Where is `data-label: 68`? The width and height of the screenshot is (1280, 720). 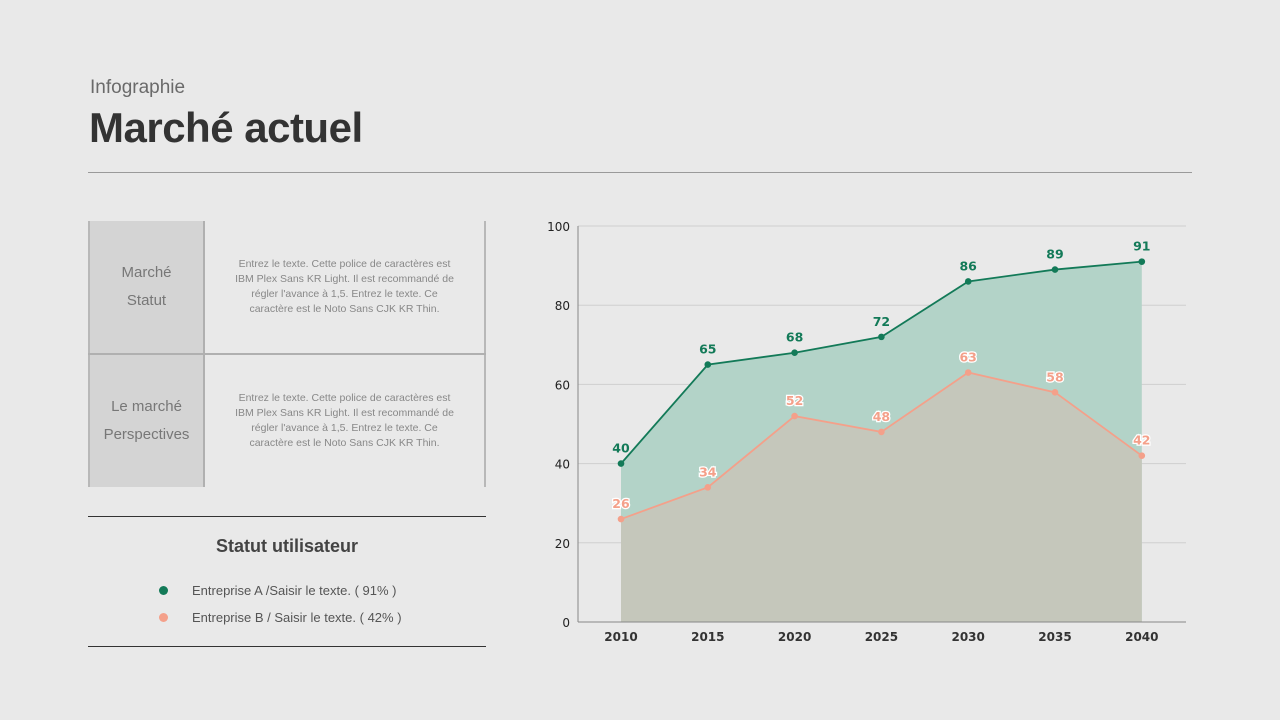
data-label: 68 is located at coordinates (794, 337).